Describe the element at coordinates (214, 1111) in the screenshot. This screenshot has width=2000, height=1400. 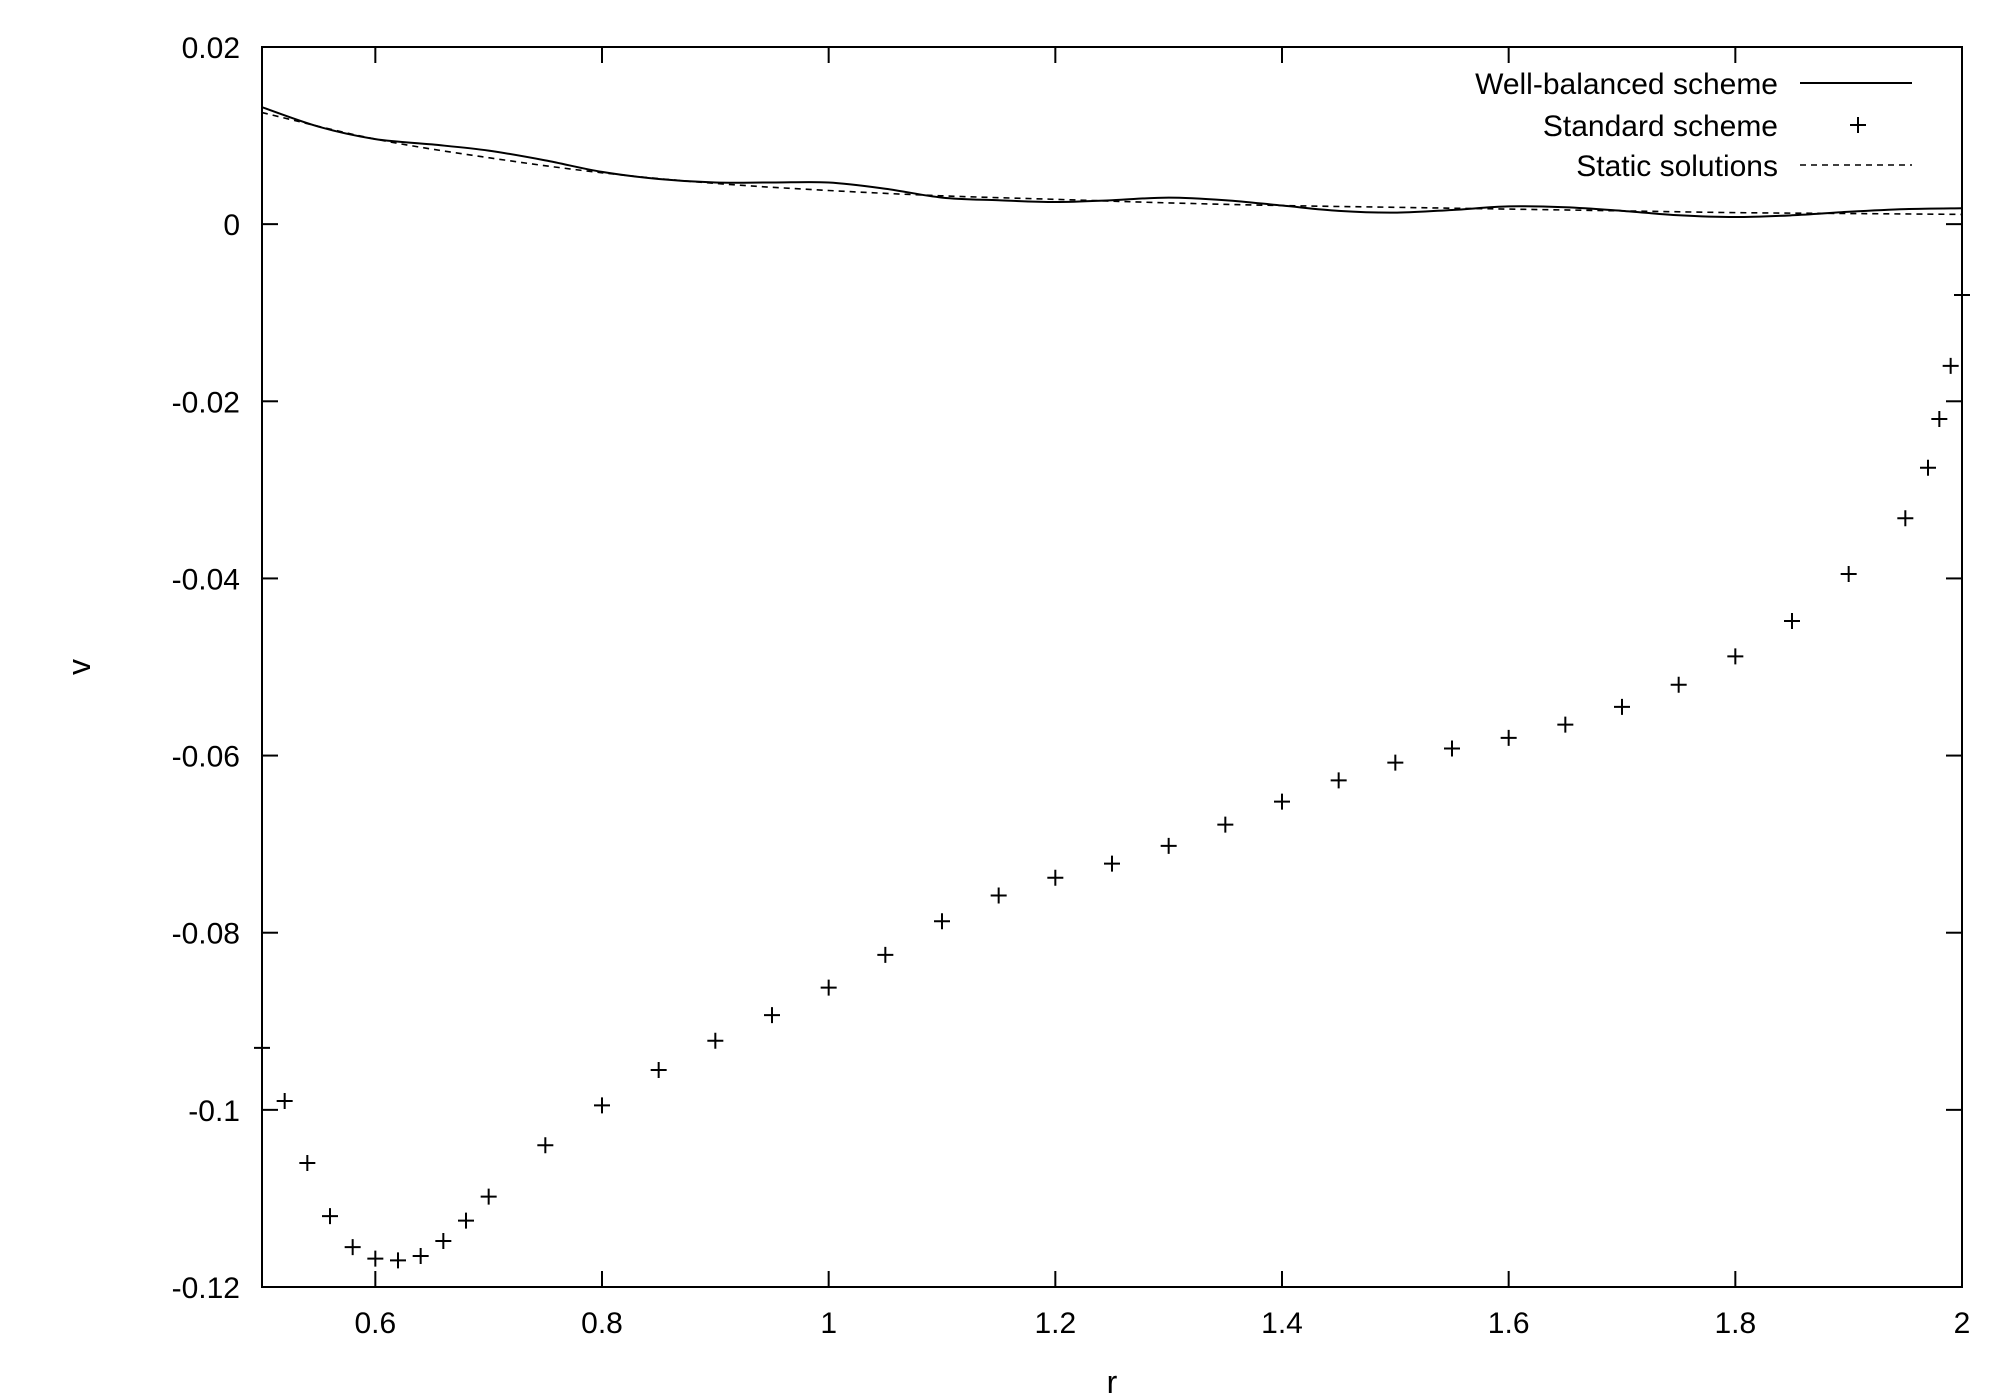
I see `y-tick-label: -0.1` at that location.